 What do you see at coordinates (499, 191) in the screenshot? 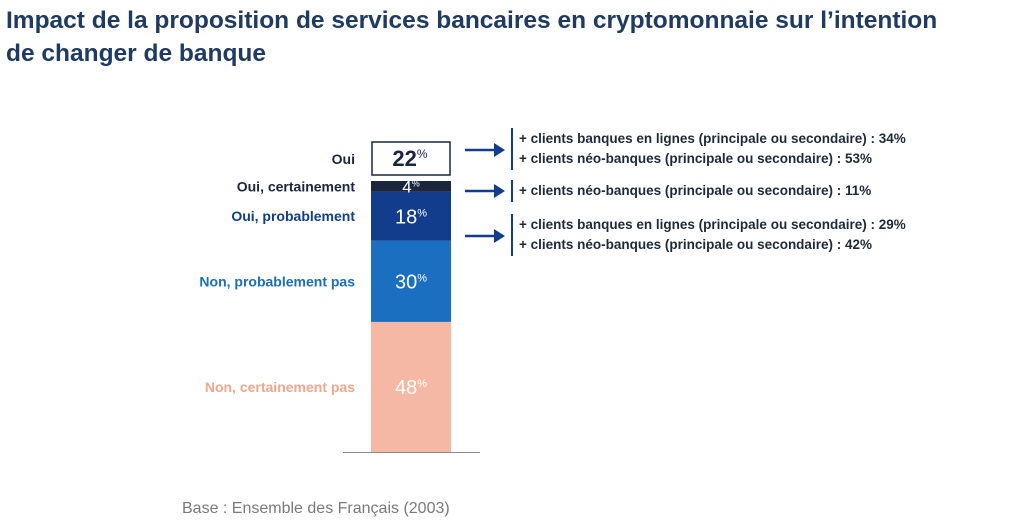
I see `arrow-head-oui-certainement` at bounding box center [499, 191].